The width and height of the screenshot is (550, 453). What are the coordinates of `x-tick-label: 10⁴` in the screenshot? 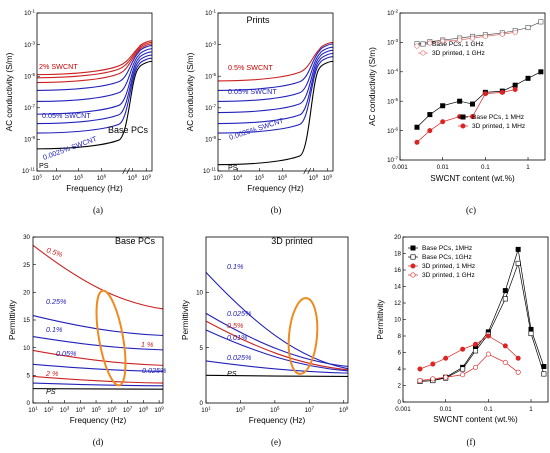 It's located at (57, 178).